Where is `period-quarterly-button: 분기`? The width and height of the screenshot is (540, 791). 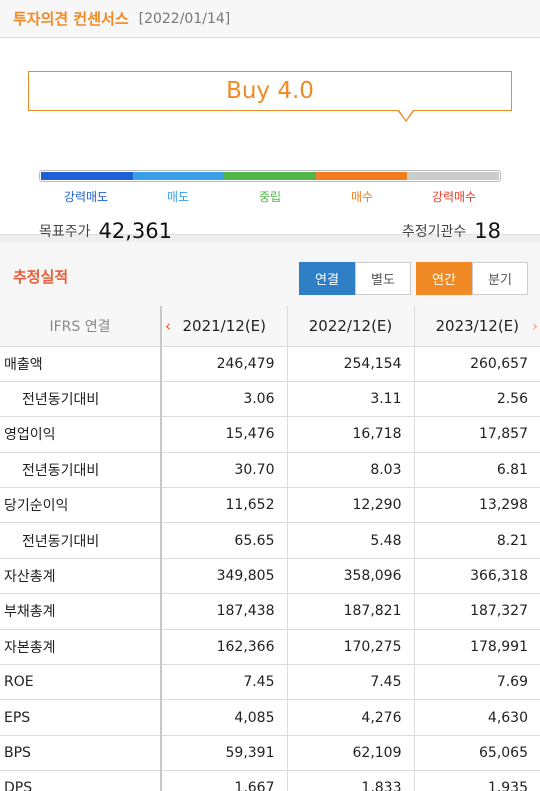 period-quarterly-button: 분기 is located at coordinates (500, 278).